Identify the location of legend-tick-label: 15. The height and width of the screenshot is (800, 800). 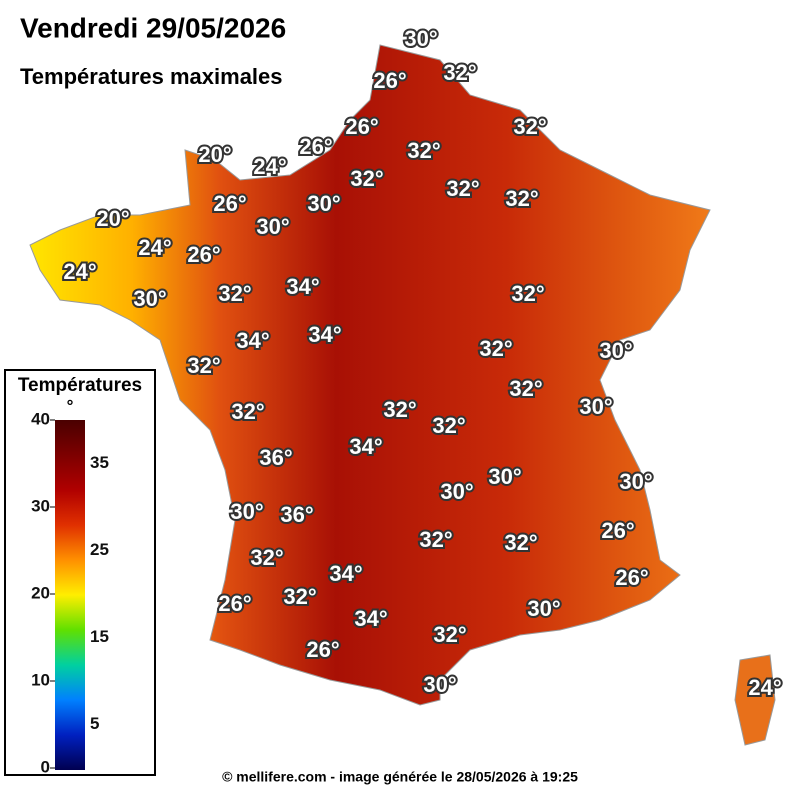
(99, 636).